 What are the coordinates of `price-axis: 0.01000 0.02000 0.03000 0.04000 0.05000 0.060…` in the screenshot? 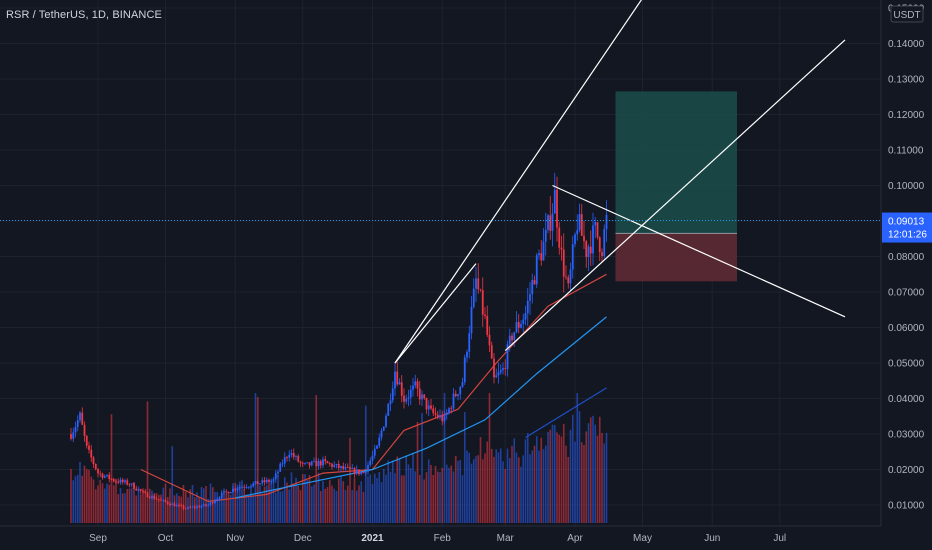 It's located at (906, 275).